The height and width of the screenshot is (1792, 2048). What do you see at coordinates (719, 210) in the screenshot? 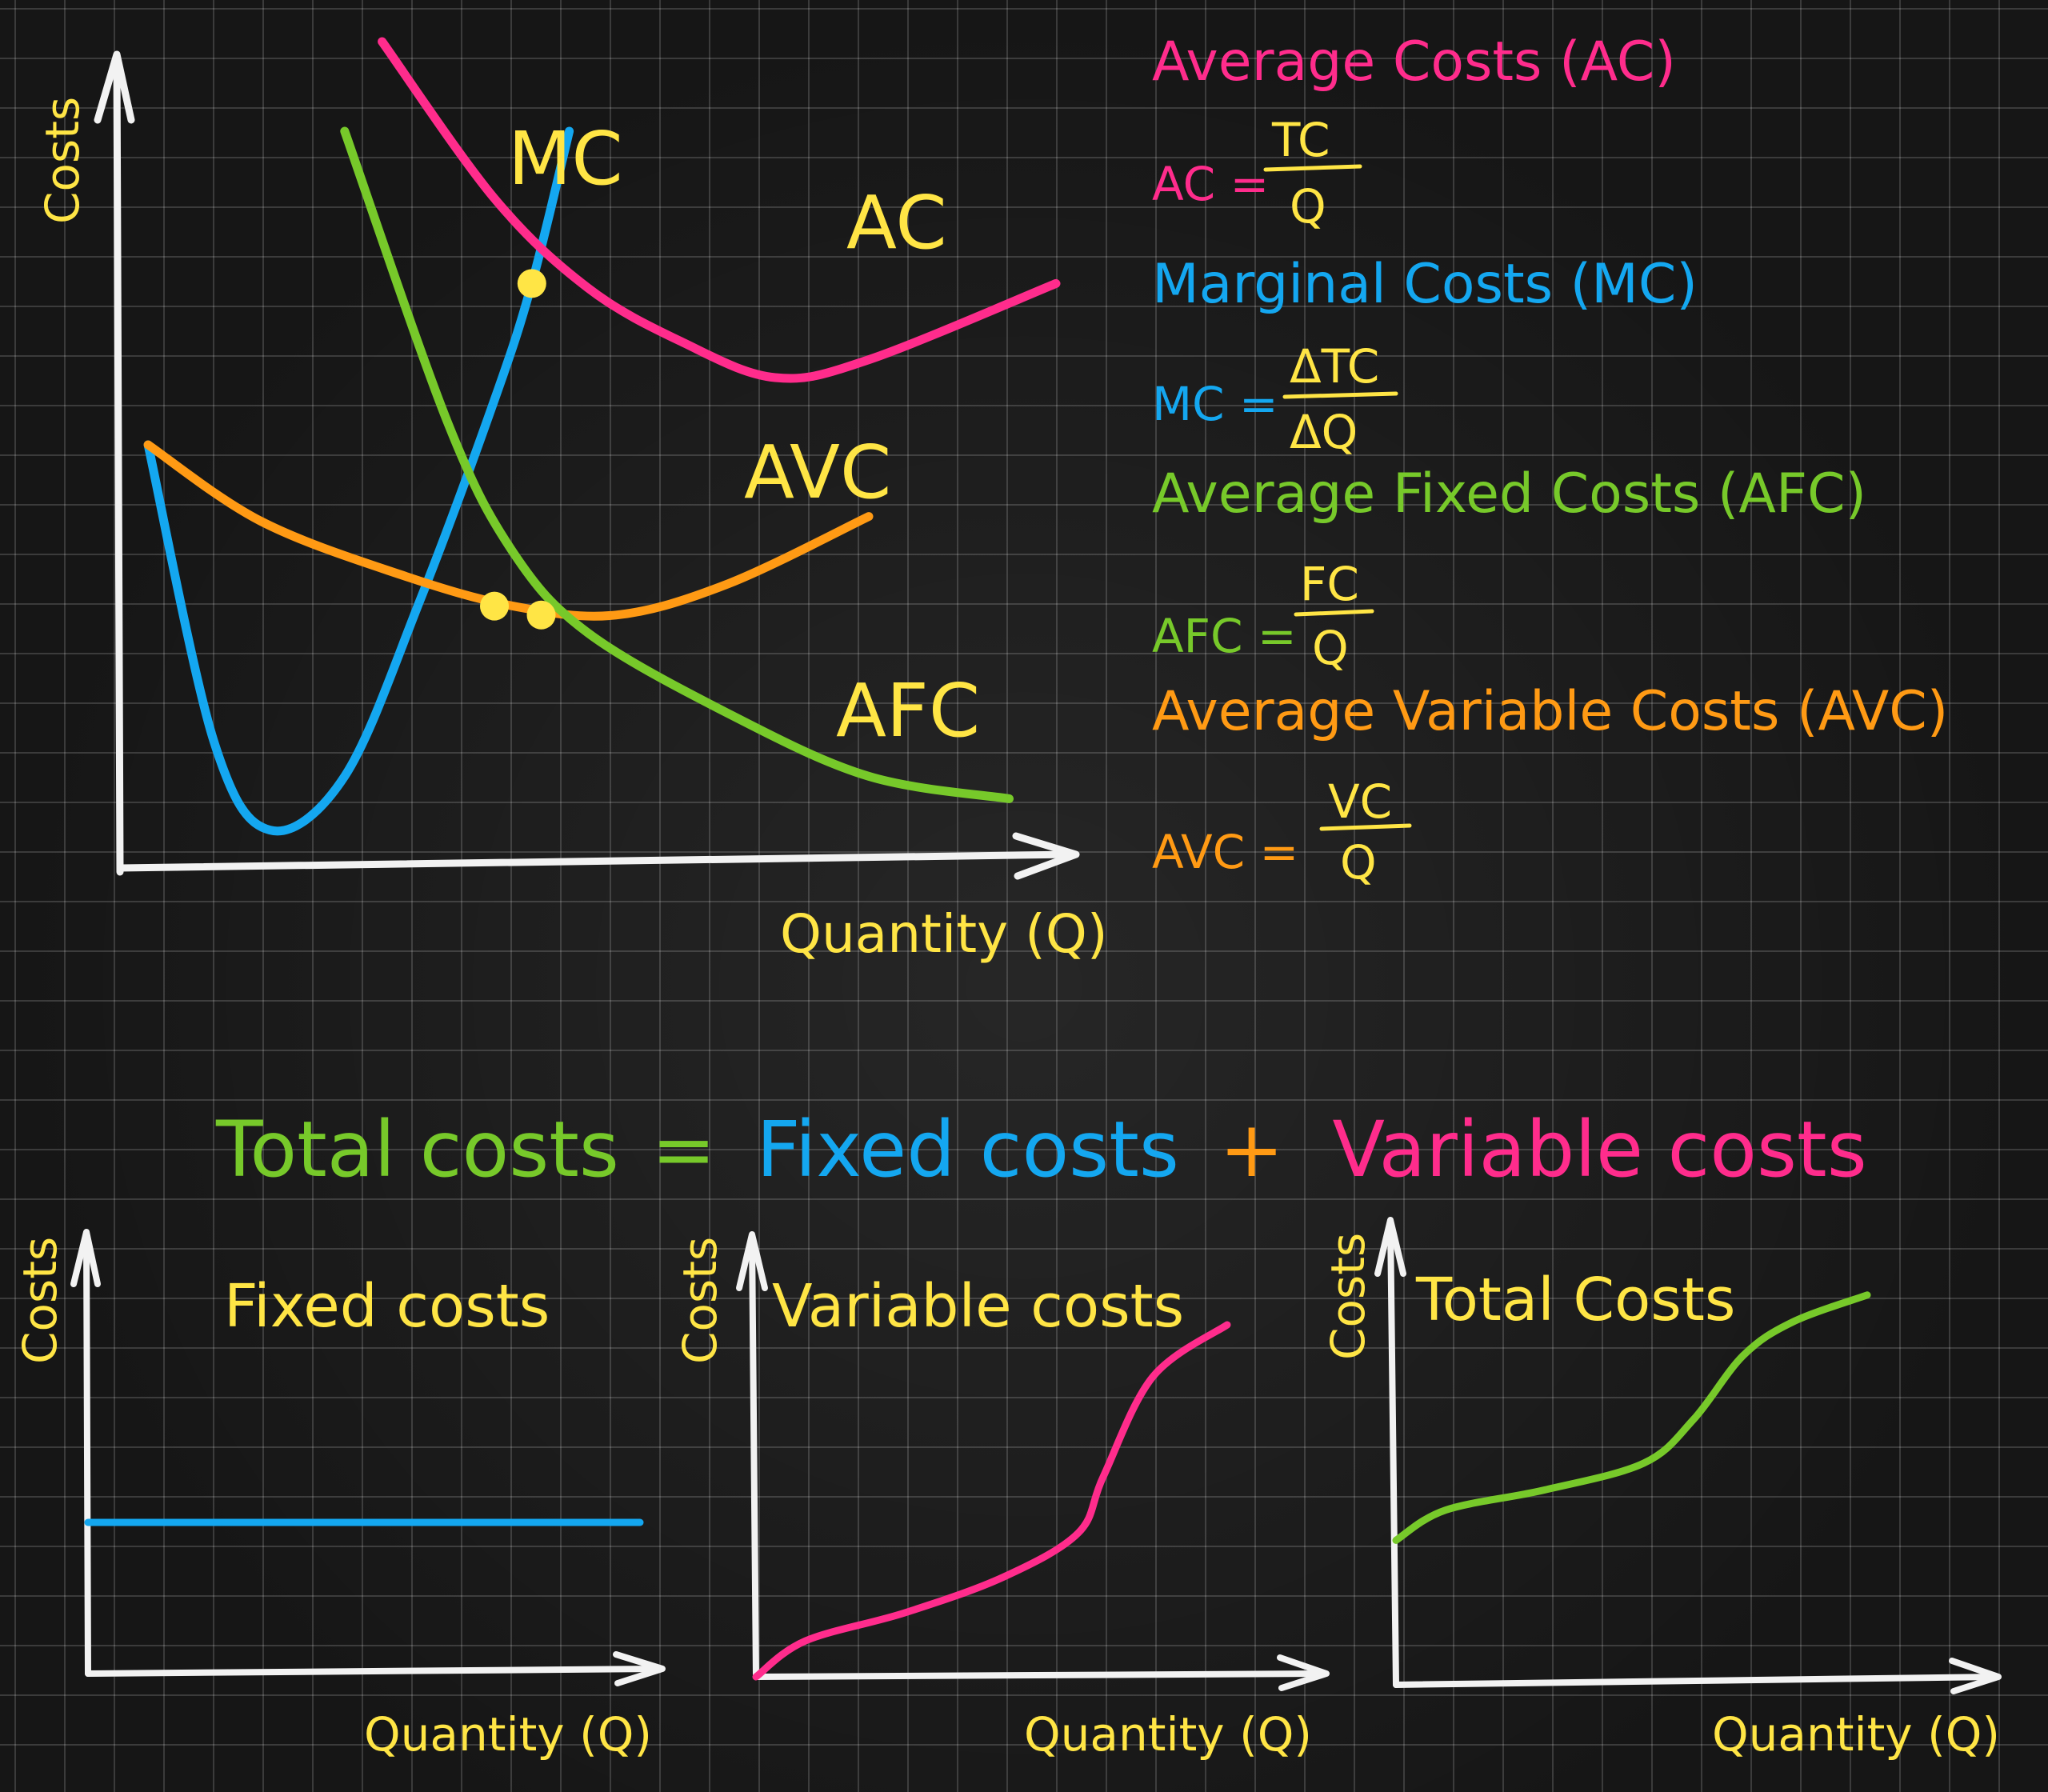
I see `ac-curve` at bounding box center [719, 210].